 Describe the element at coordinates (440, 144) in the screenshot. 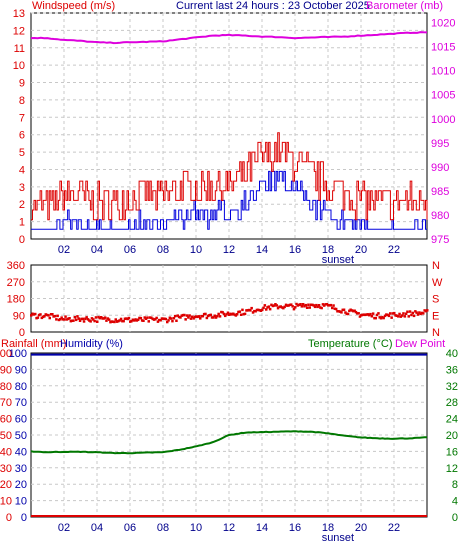

I see `barometer-y-tick-label: 995` at that location.